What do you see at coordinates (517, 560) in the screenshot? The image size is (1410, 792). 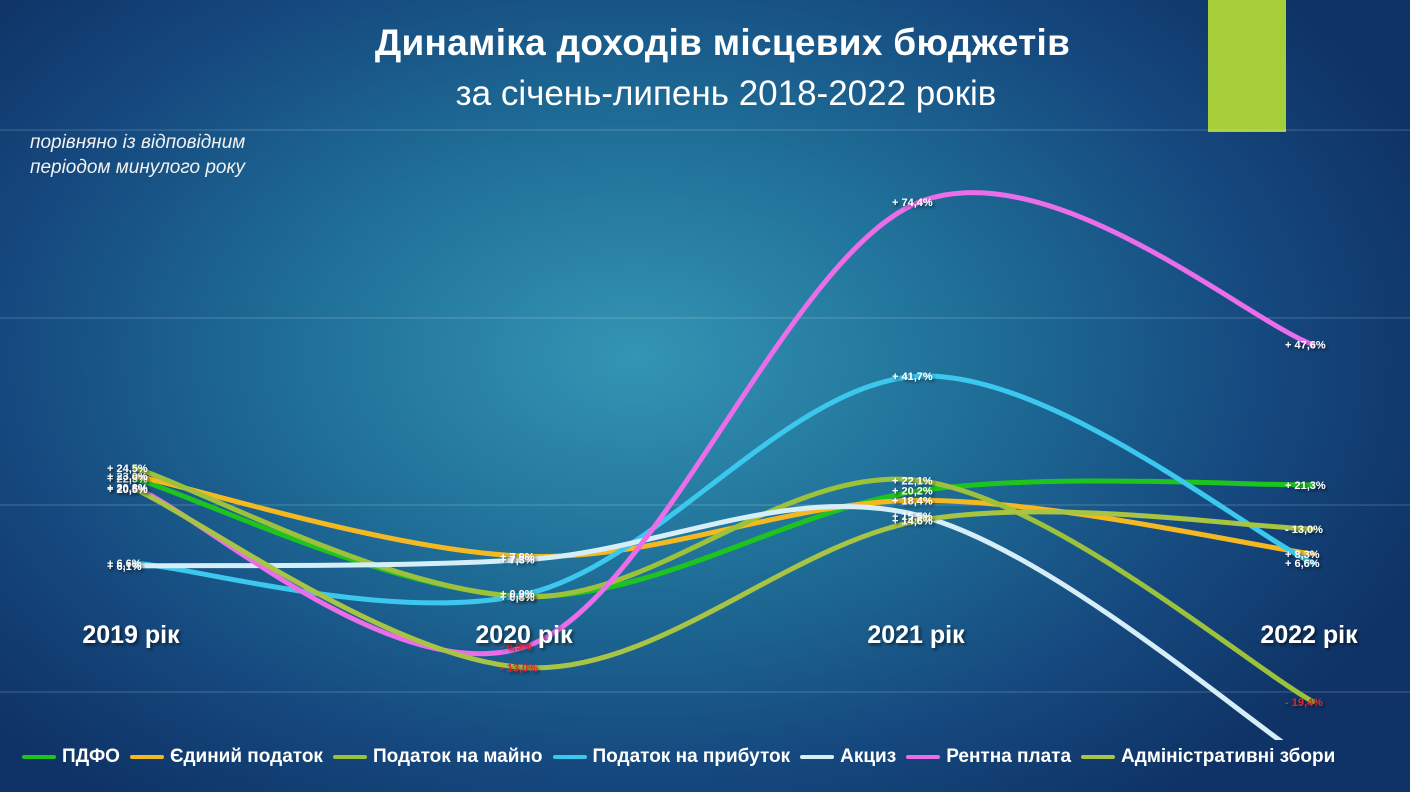 I see `data-label: + 7,3%` at bounding box center [517, 560].